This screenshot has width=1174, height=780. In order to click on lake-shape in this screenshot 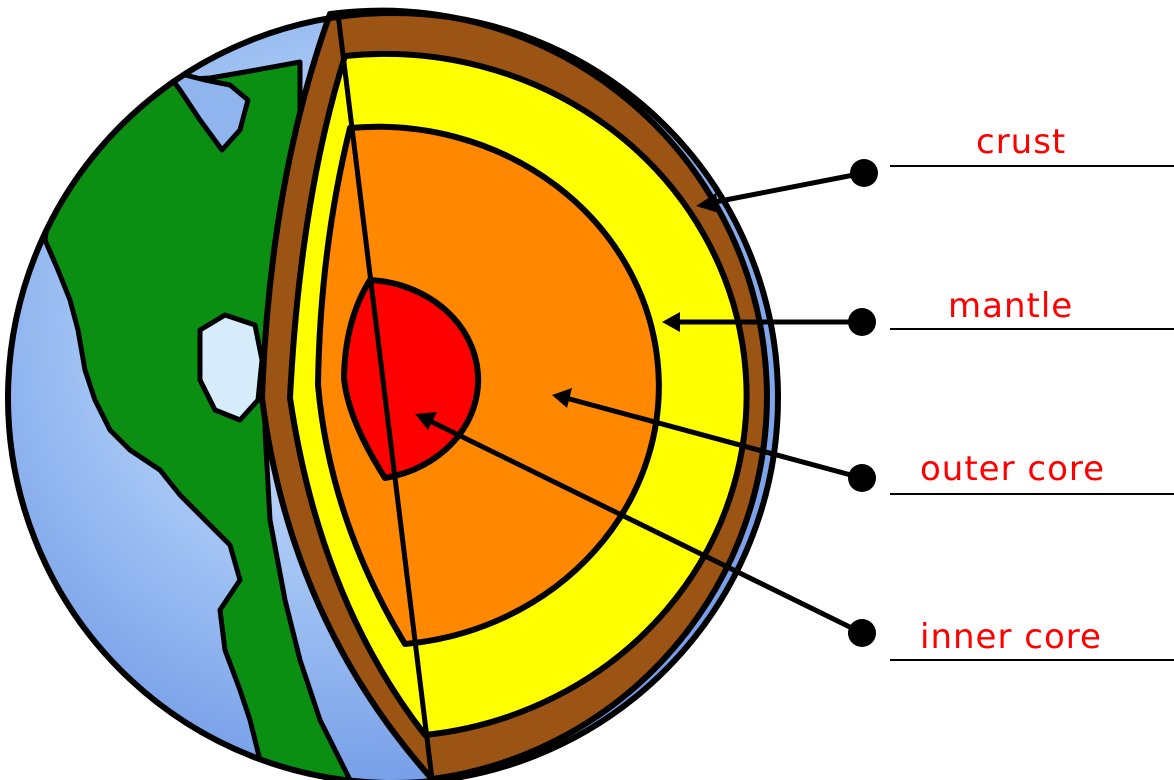, I will do `click(231, 367)`.